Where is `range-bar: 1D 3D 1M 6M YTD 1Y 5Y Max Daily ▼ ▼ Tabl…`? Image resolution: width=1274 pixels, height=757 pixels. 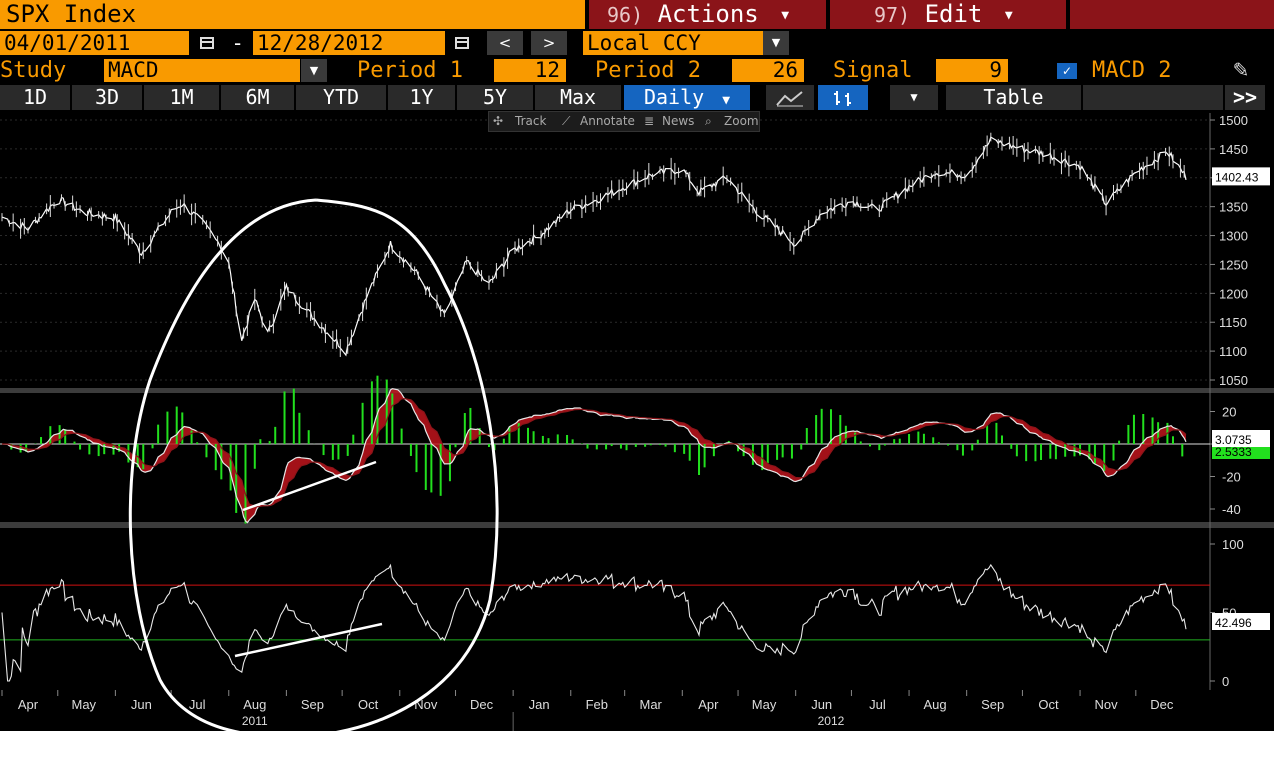
range-bar: 1D 3D 1M 6M YTD 1Y 5Y Max Daily ▼ ▼ Tabl… is located at coordinates (637, 98).